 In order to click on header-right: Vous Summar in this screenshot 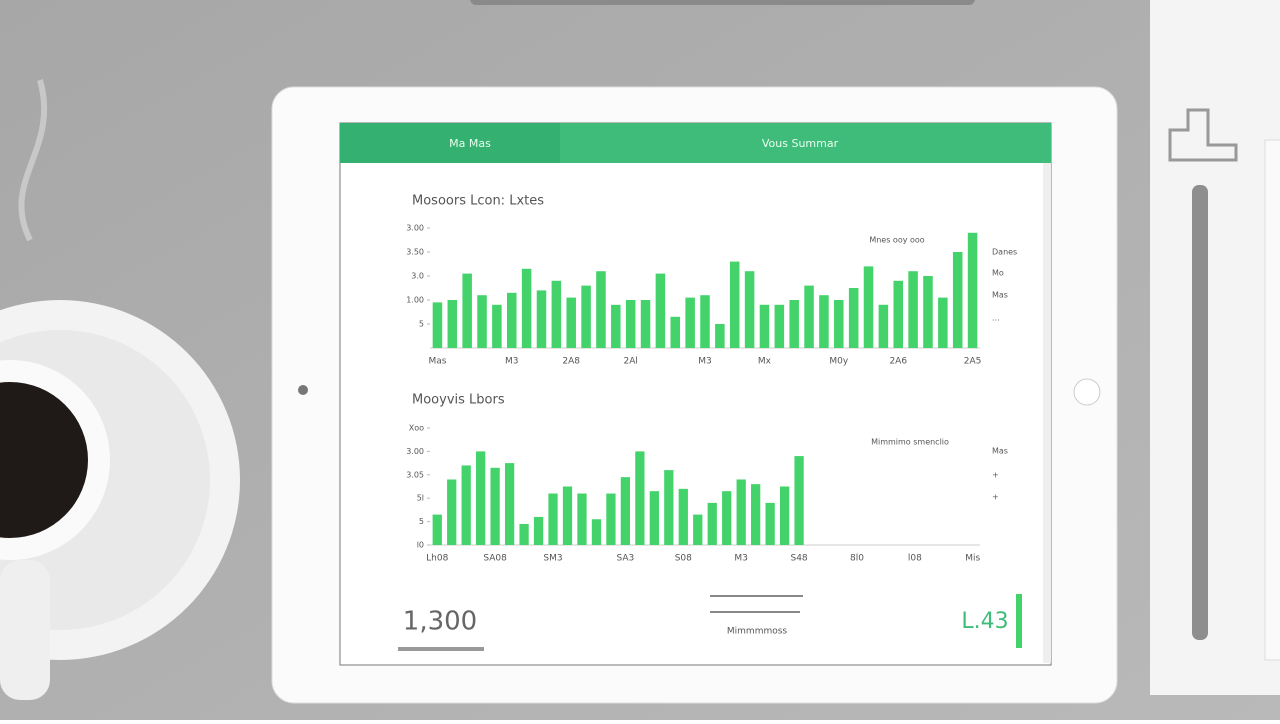, I will do `click(800, 143)`.